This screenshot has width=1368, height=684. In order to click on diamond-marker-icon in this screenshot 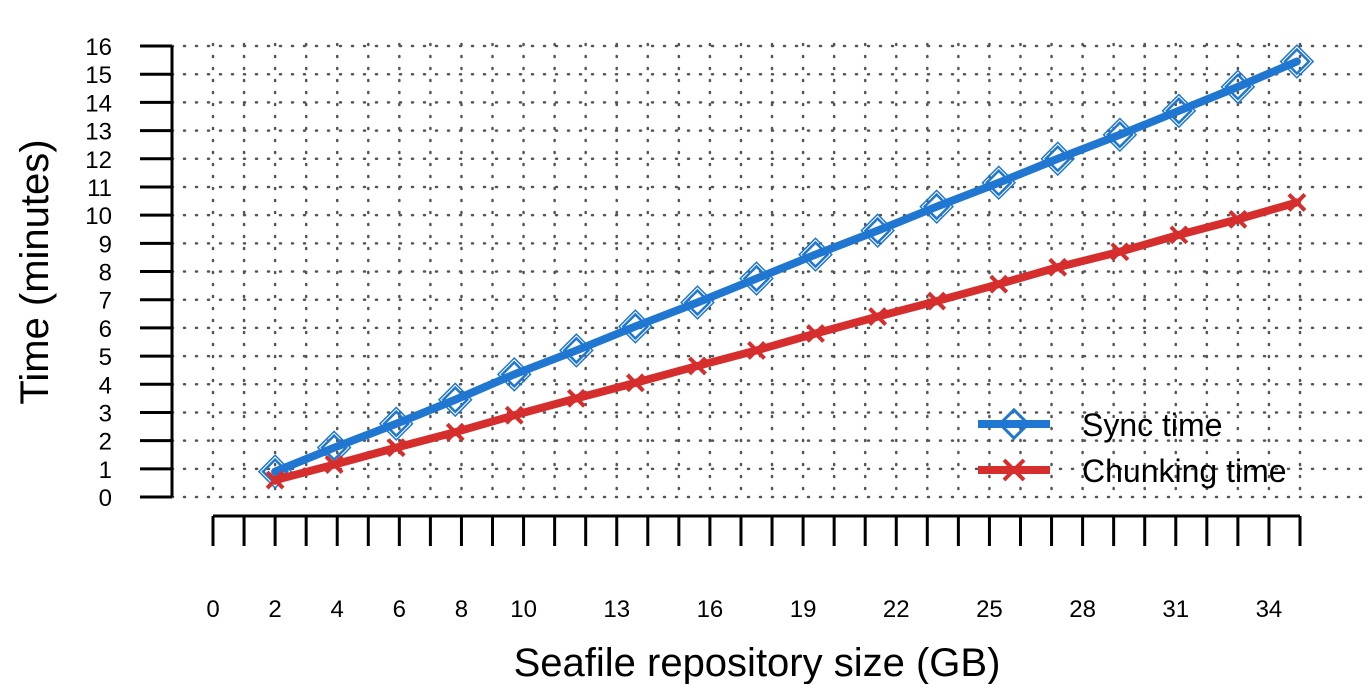, I will do `click(1014, 424)`.